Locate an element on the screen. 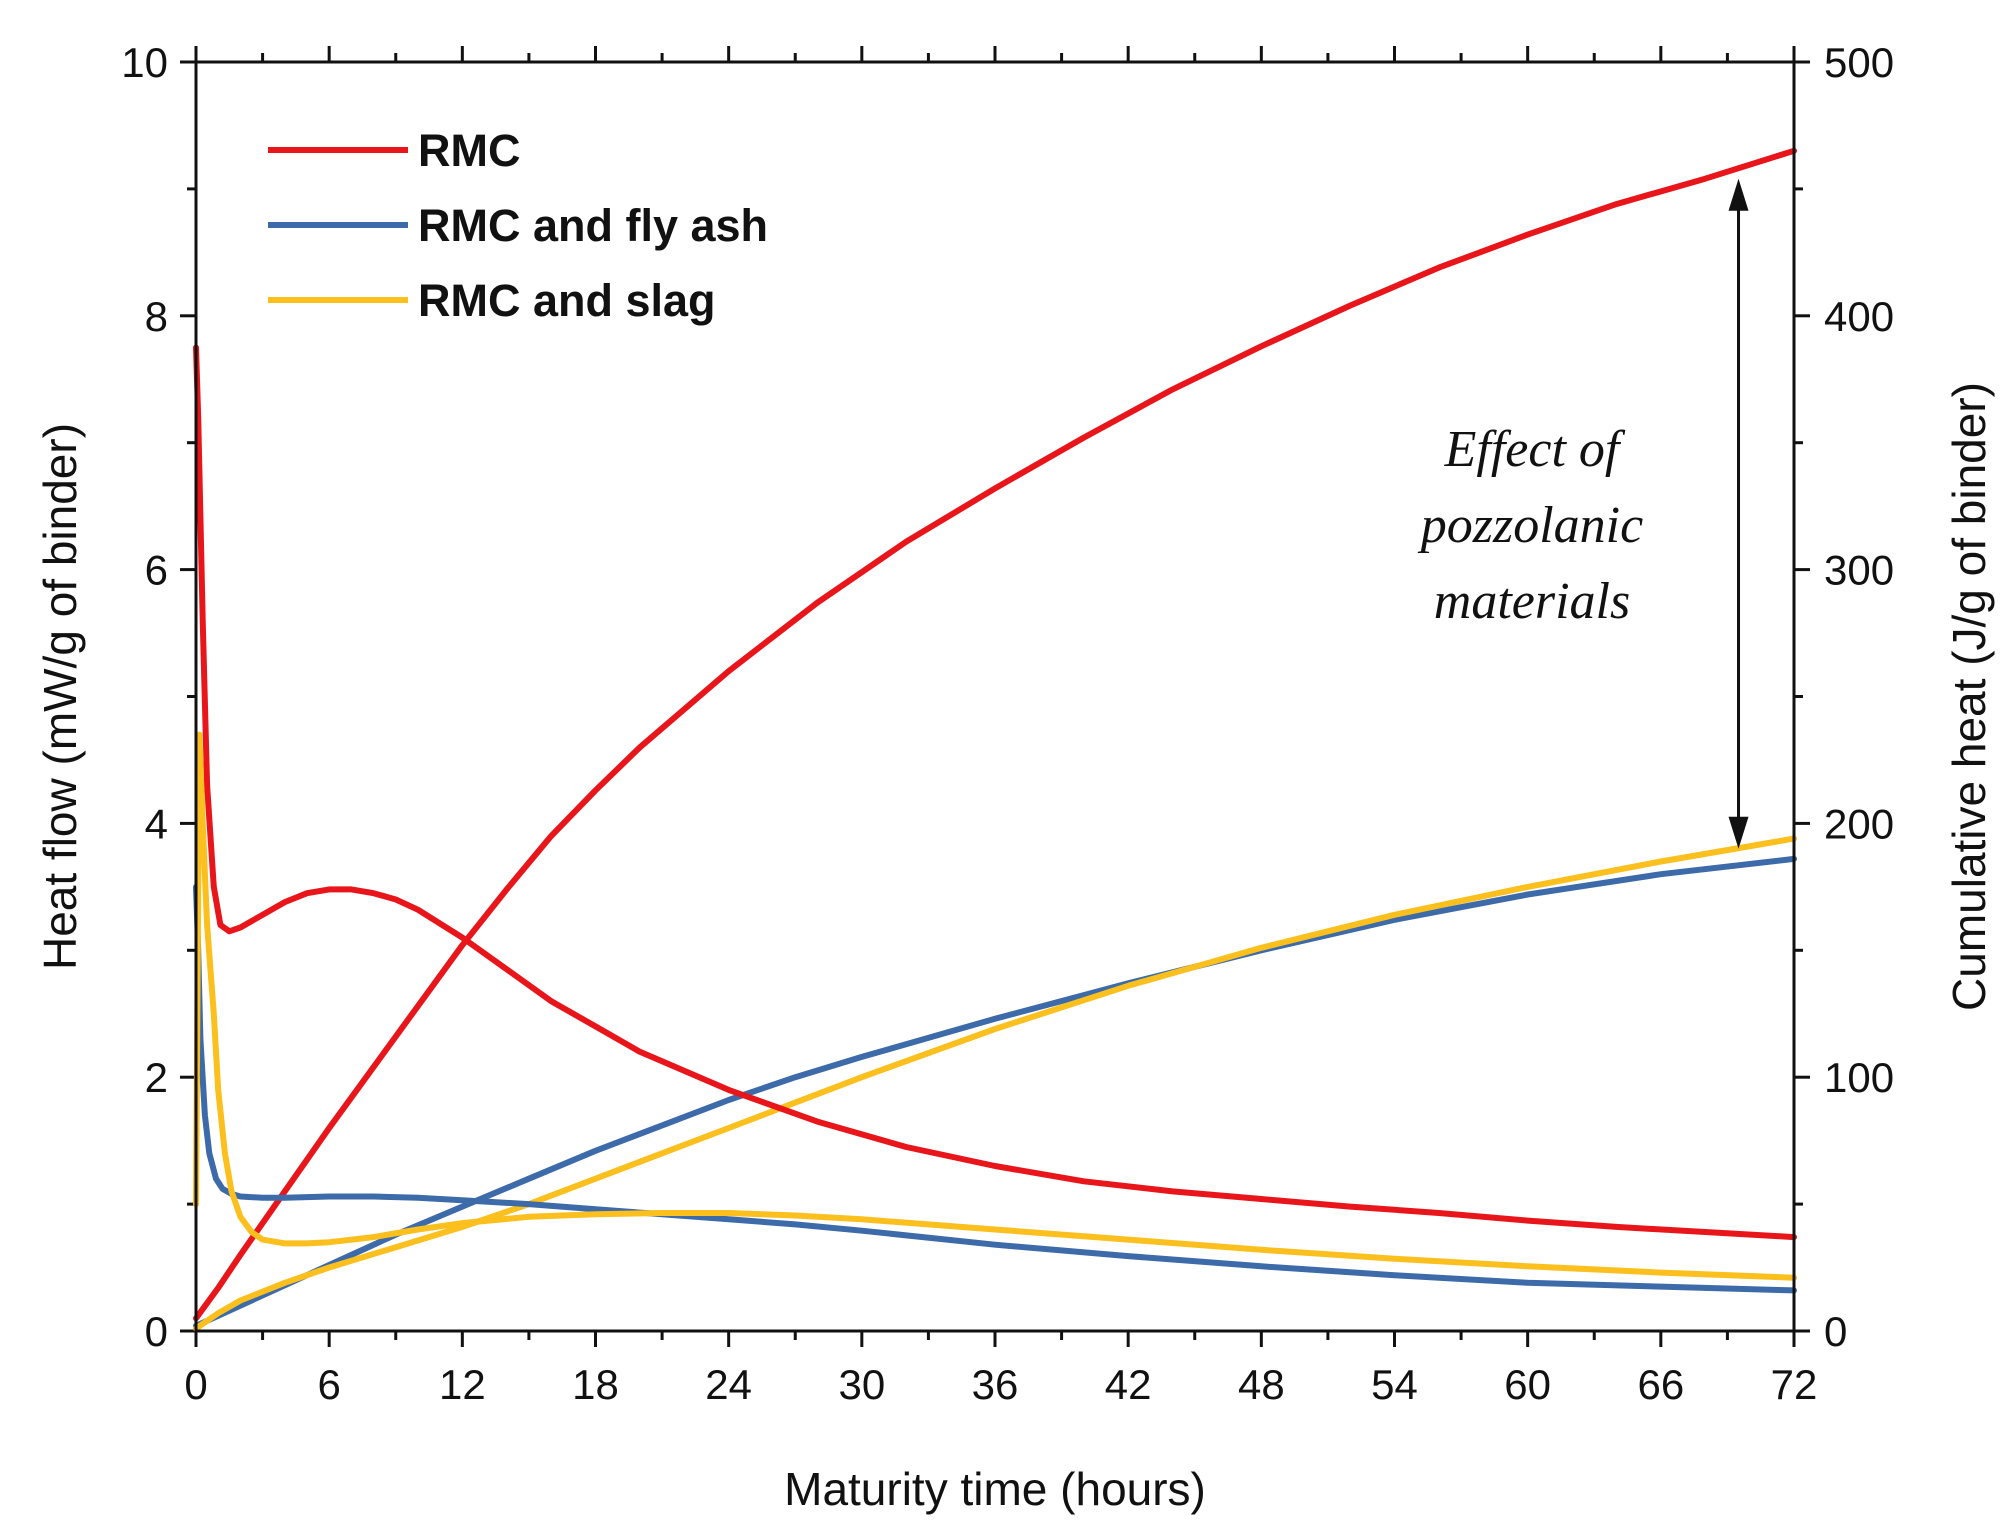 Image resolution: width=2015 pixels, height=1528 pixels. y-right-tick-label: 100 is located at coordinates (1859, 1077).